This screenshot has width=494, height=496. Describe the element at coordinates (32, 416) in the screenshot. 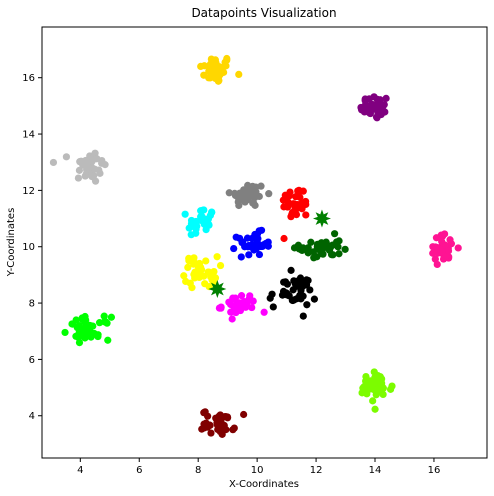

I see `y-tick-label: 4` at that location.